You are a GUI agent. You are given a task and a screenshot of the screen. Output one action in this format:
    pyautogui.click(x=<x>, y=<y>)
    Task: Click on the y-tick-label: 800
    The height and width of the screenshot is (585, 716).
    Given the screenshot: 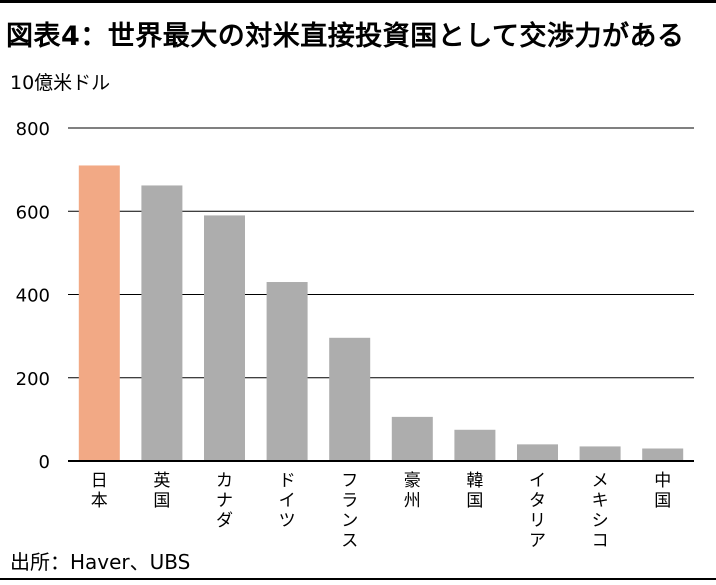 What is the action you would take?
    pyautogui.click(x=33, y=129)
    